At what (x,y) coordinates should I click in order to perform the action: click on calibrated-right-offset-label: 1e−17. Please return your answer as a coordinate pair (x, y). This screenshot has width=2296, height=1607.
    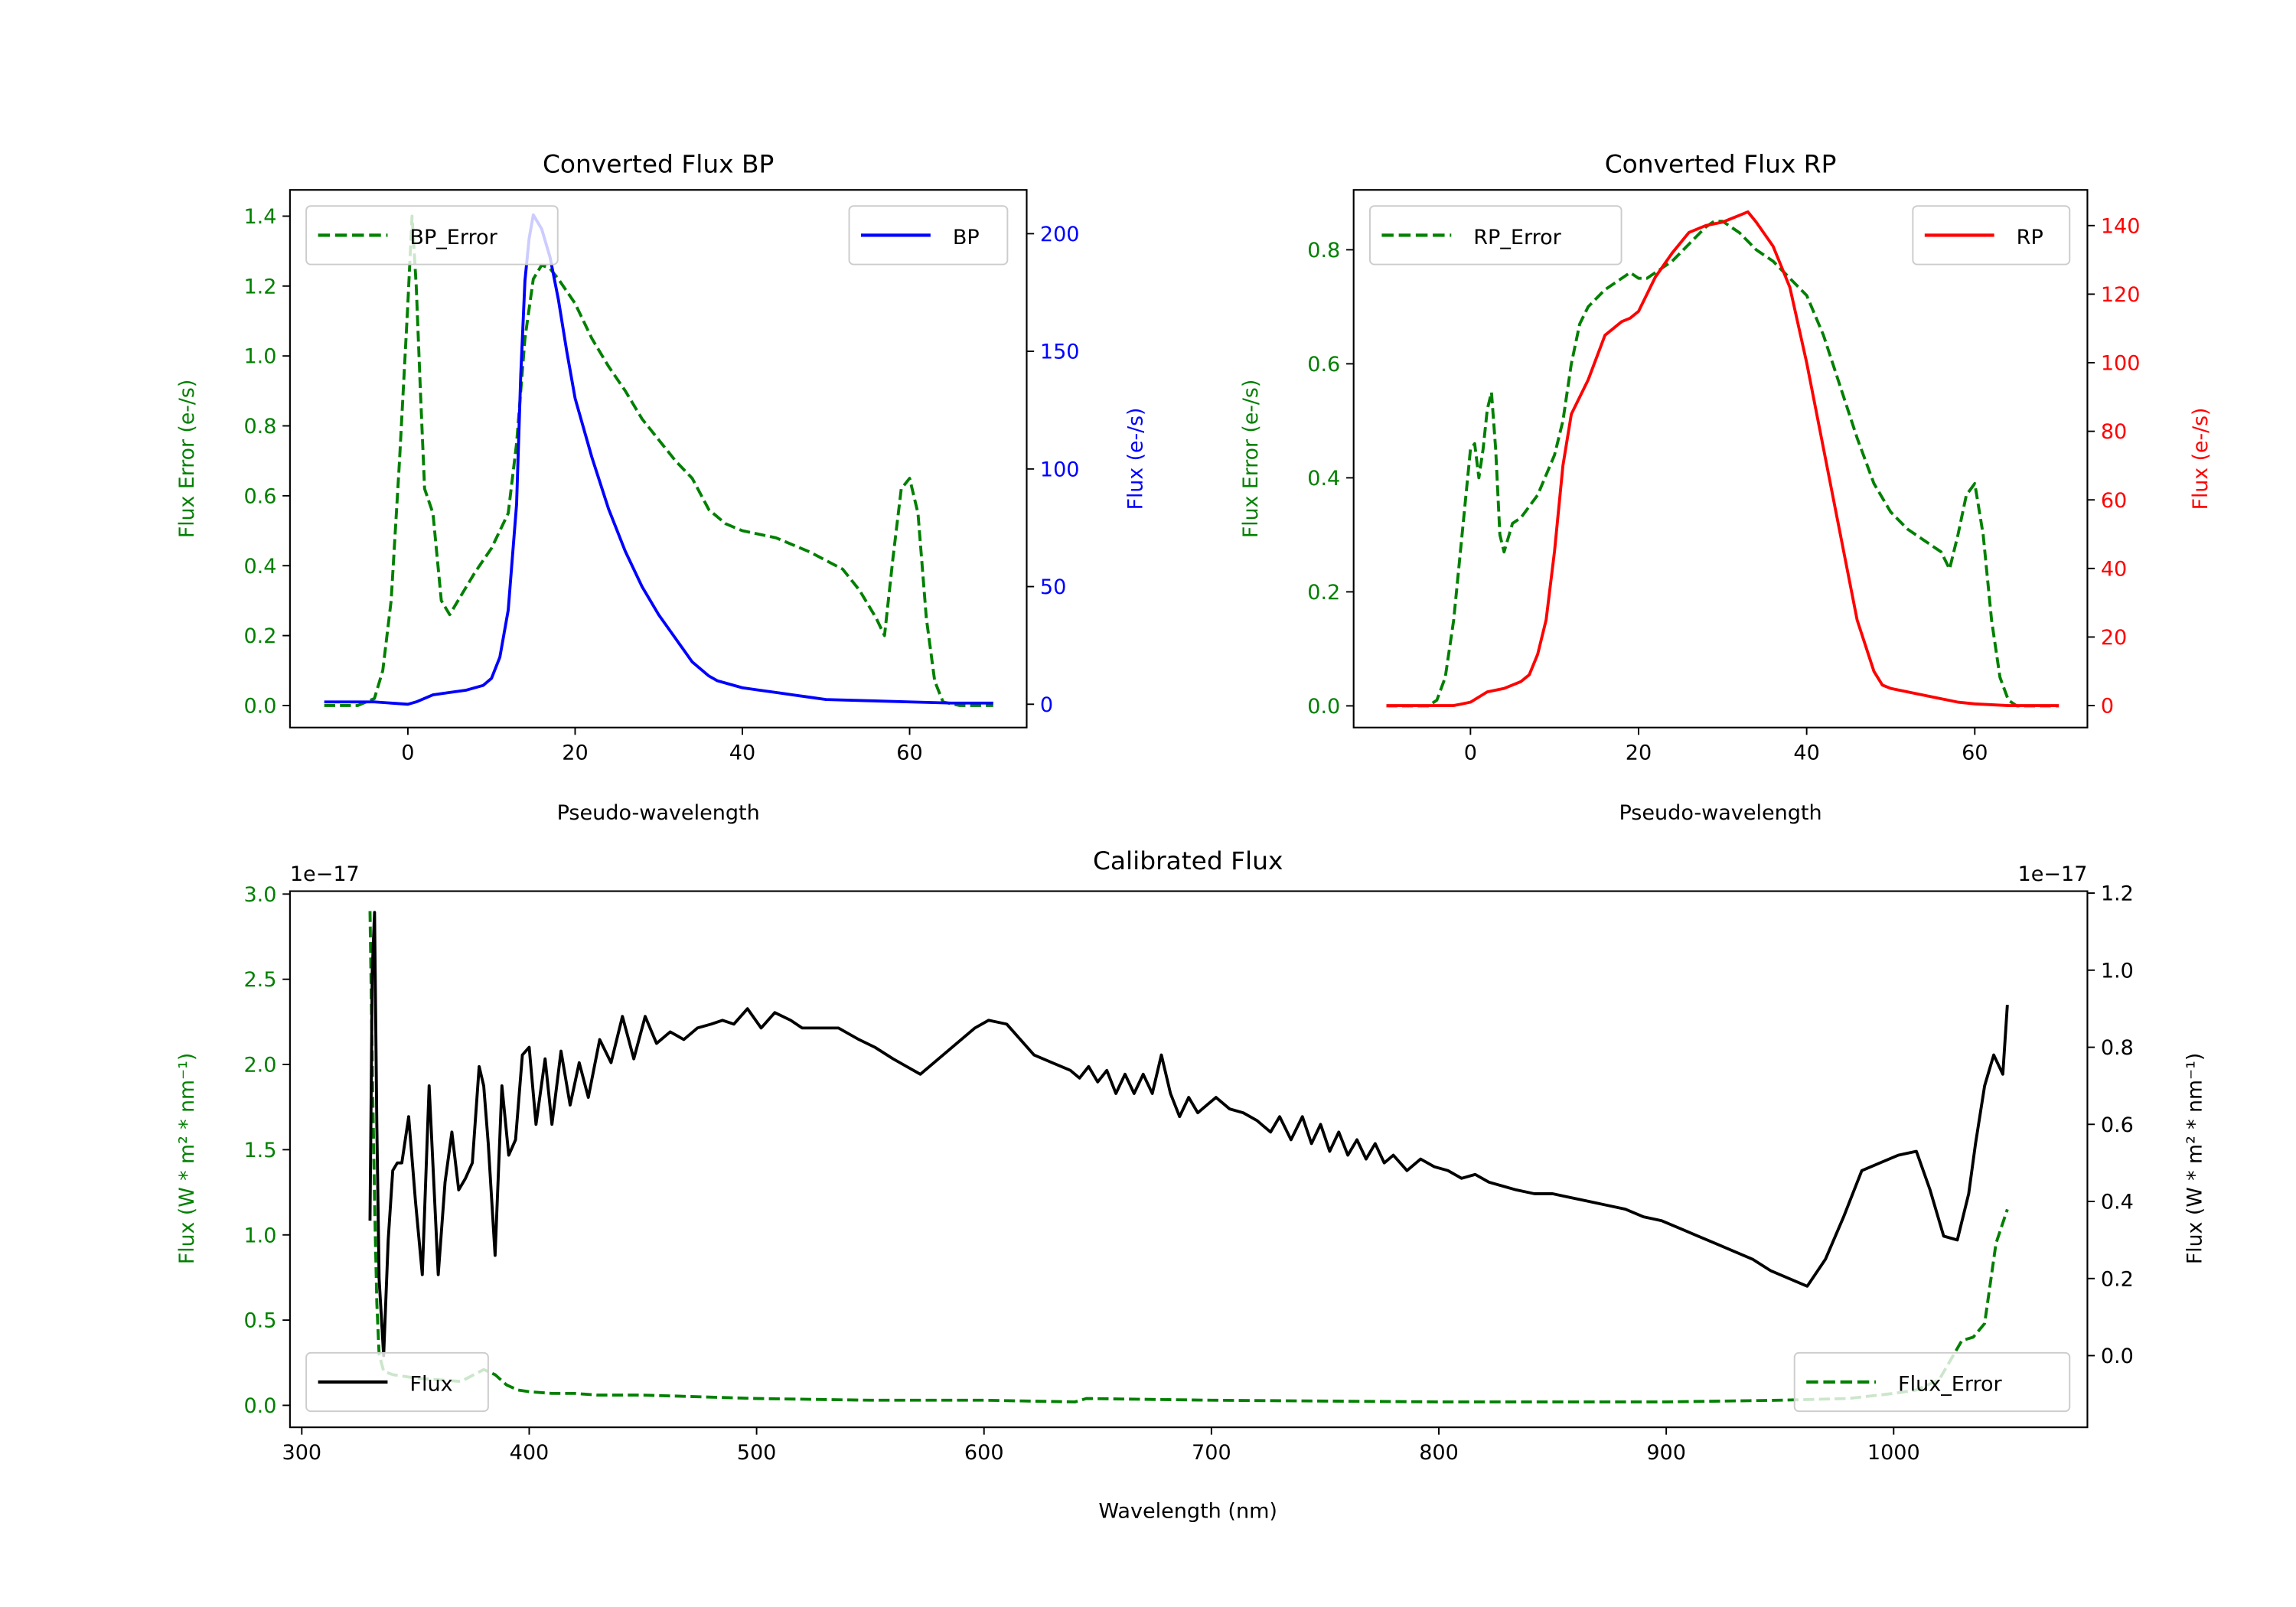
    Looking at the image, I should click on (2053, 874).